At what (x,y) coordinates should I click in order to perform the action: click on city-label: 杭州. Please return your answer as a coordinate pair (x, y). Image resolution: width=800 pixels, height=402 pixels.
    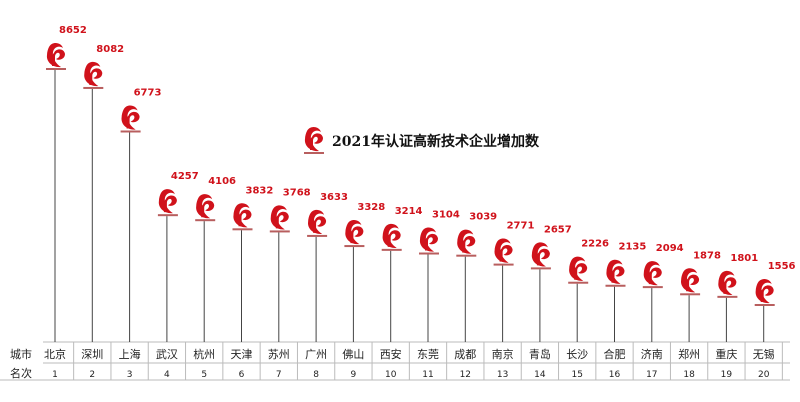
    Looking at the image, I should click on (204, 354).